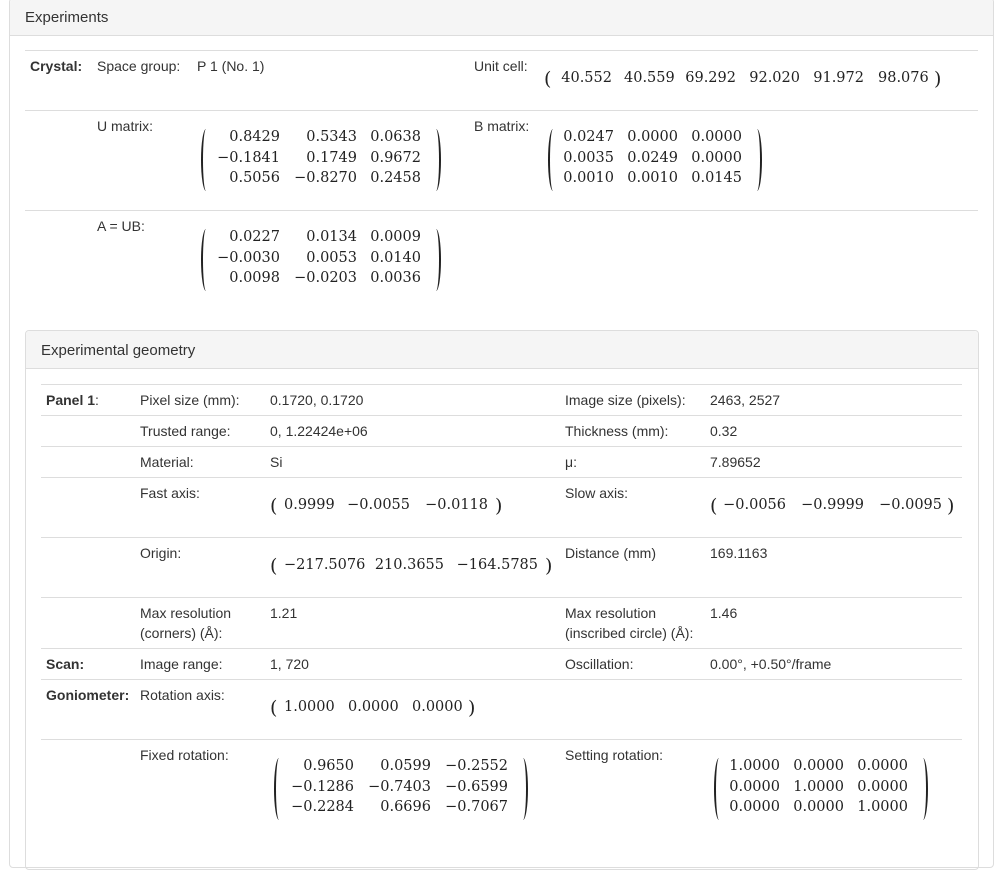  What do you see at coordinates (325, 565) in the screenshot?
I see `origin-x: −217.5076` at bounding box center [325, 565].